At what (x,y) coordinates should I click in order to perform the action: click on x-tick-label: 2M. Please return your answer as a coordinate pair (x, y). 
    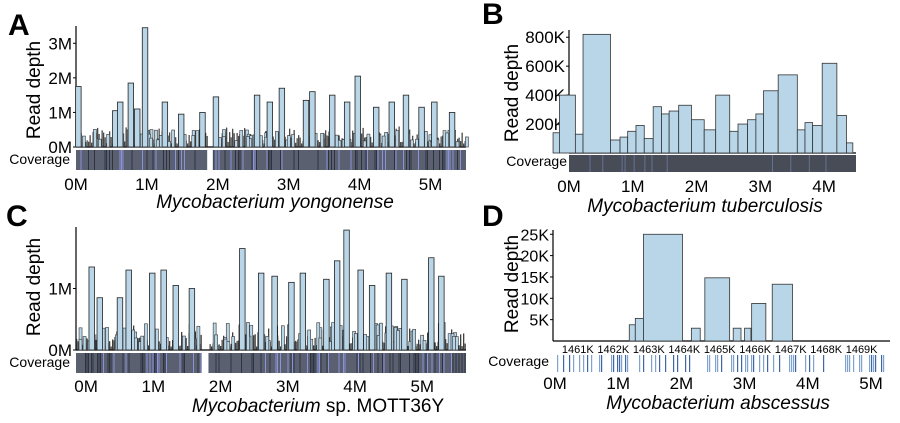
    Looking at the image, I should click on (697, 186).